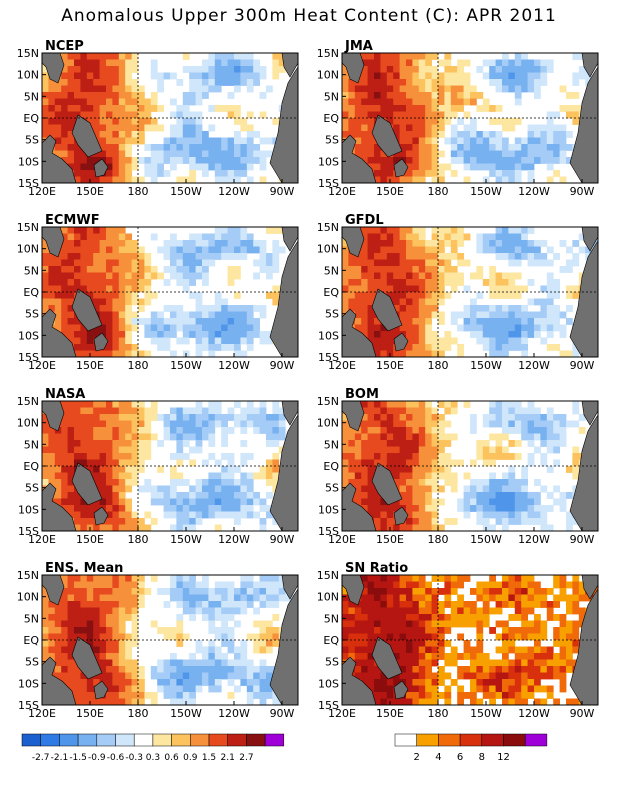  What do you see at coordinates (390, 539) in the screenshot?
I see `x-tick-label: 150E` at bounding box center [390, 539].